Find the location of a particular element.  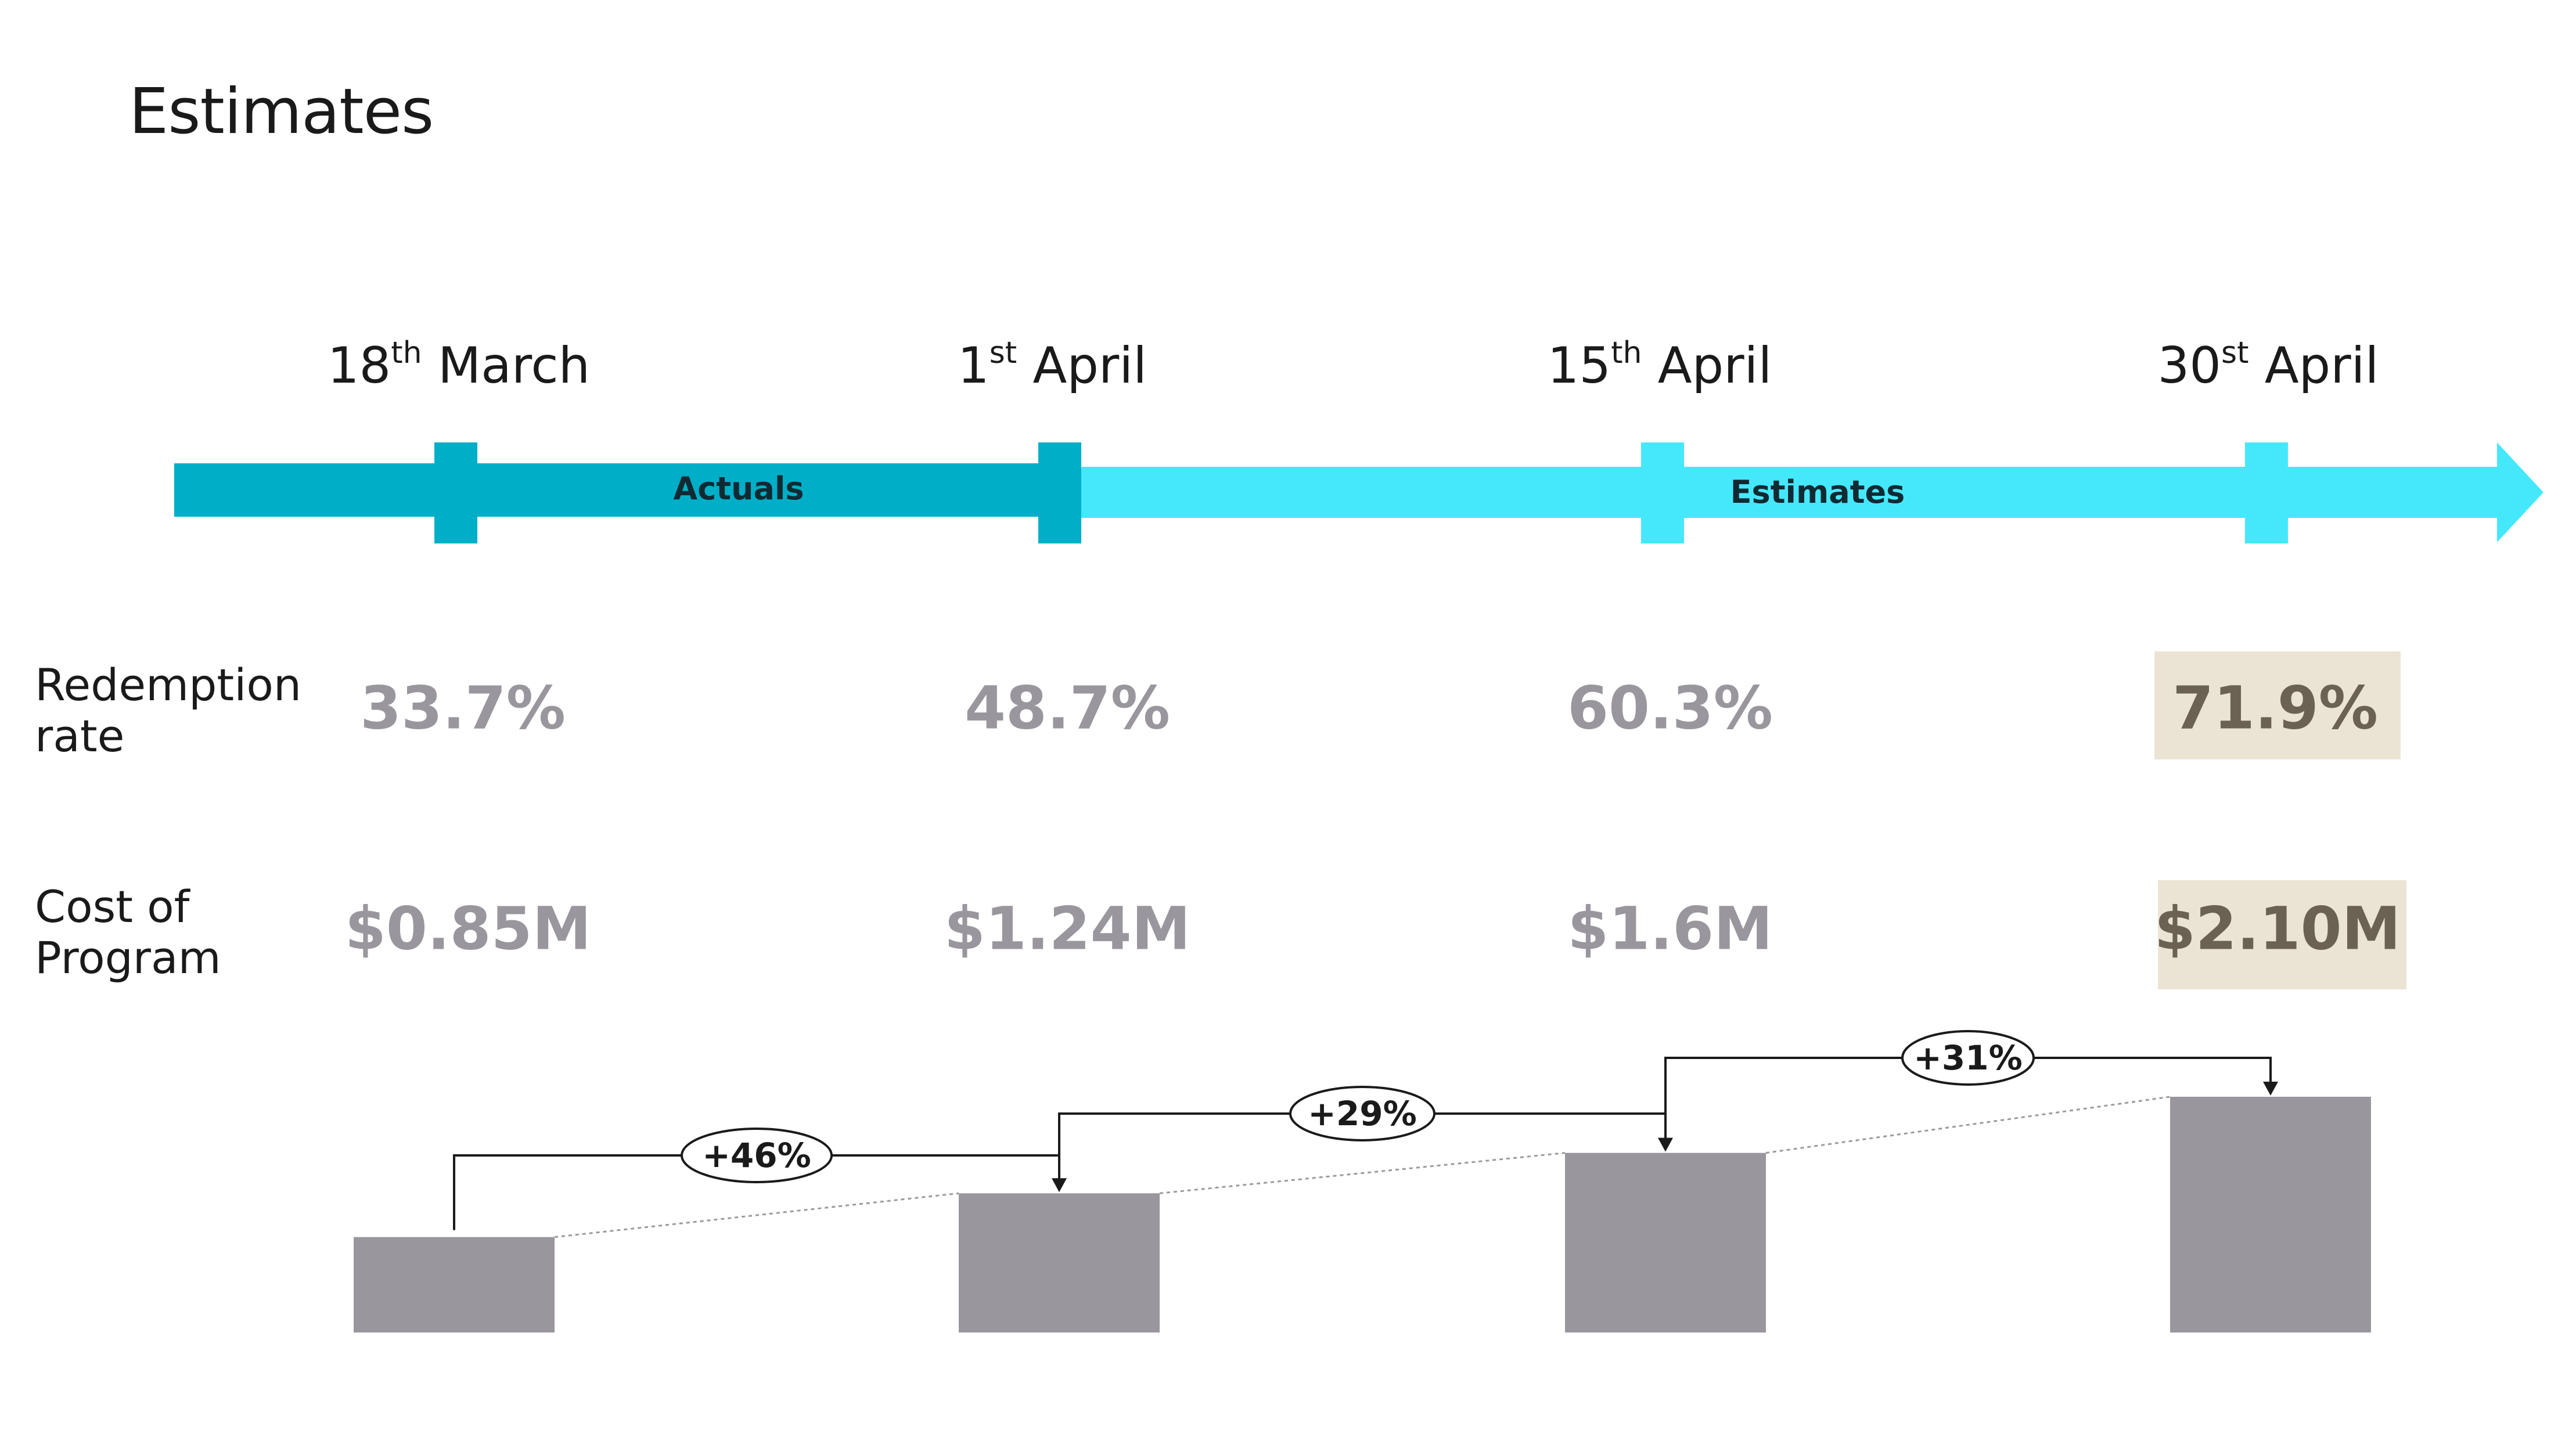

change-label: +31% is located at coordinates (1967, 1058).